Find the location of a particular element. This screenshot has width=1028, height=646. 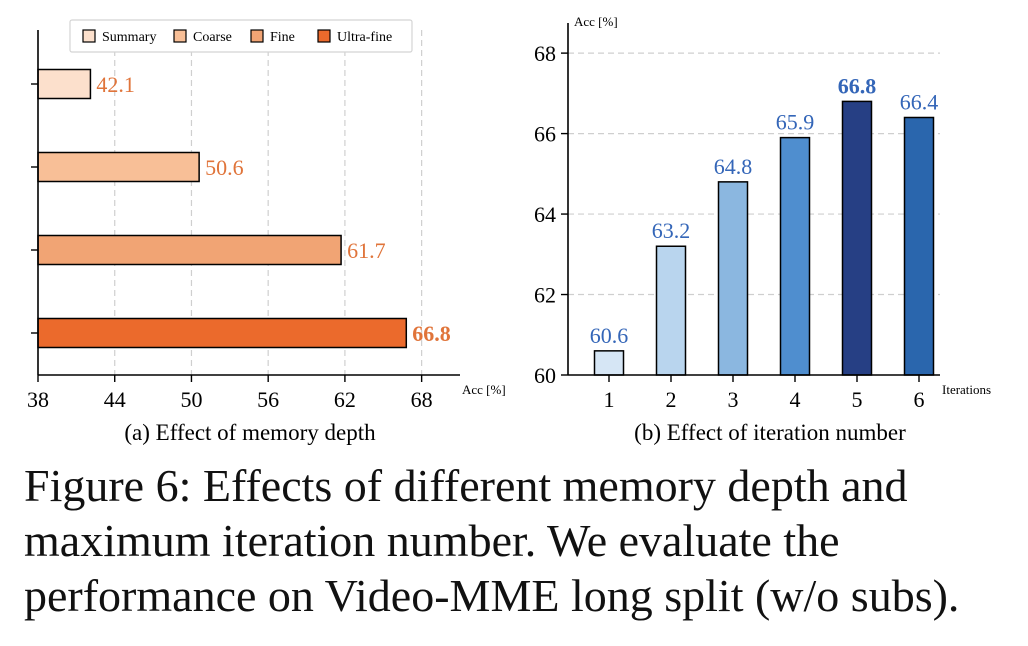

bar-summary is located at coordinates (64, 84).